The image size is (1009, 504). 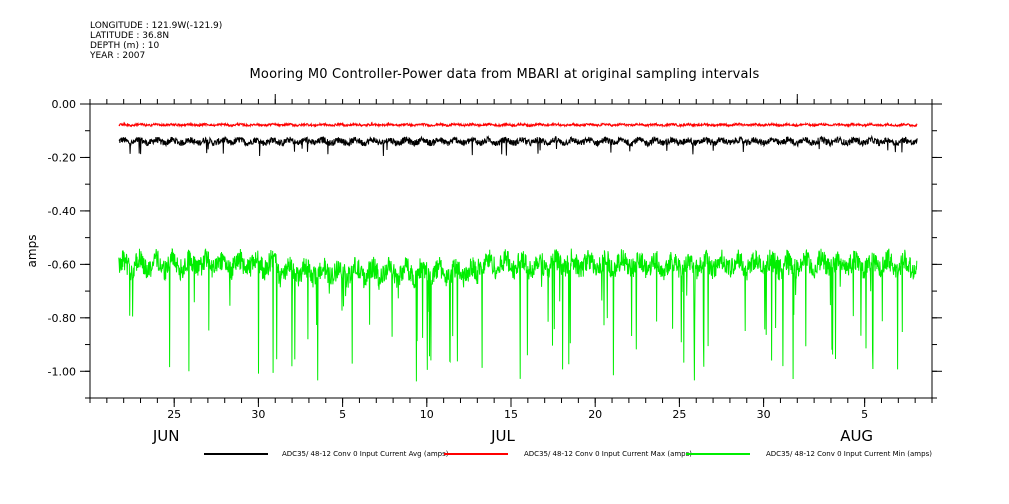 I want to click on year-label: YEAR : 2007, so click(x=118, y=56).